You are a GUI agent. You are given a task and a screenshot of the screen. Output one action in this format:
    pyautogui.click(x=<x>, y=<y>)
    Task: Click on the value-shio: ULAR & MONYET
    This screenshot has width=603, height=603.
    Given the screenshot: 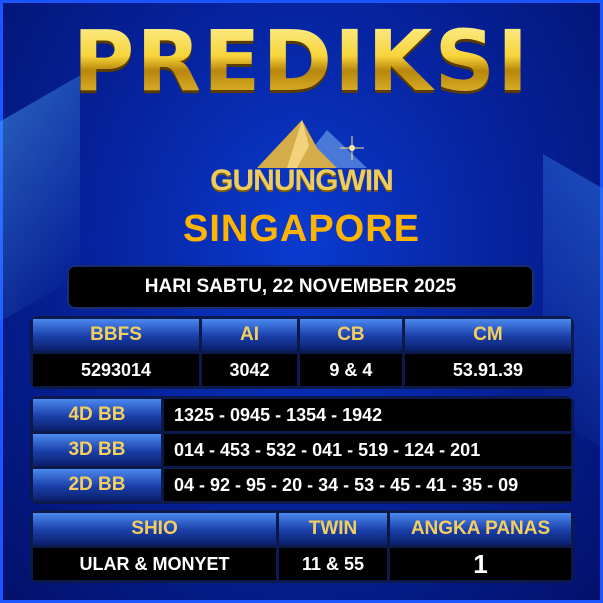 What is the action you would take?
    pyautogui.click(x=154, y=564)
    